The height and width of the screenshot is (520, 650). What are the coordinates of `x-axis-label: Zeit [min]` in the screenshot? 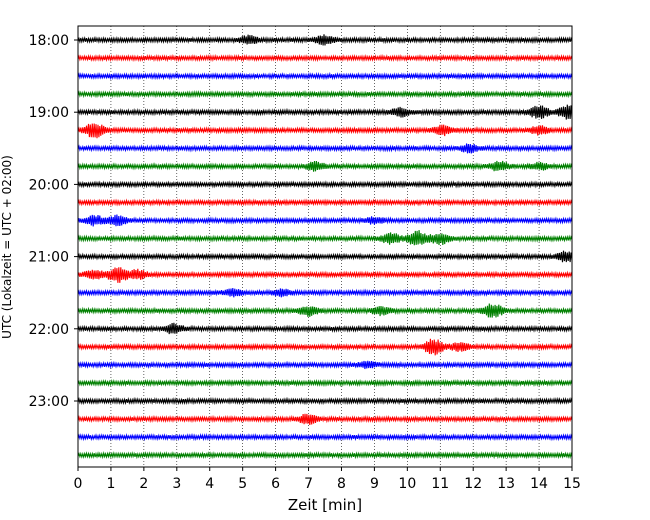 It's located at (325, 505).